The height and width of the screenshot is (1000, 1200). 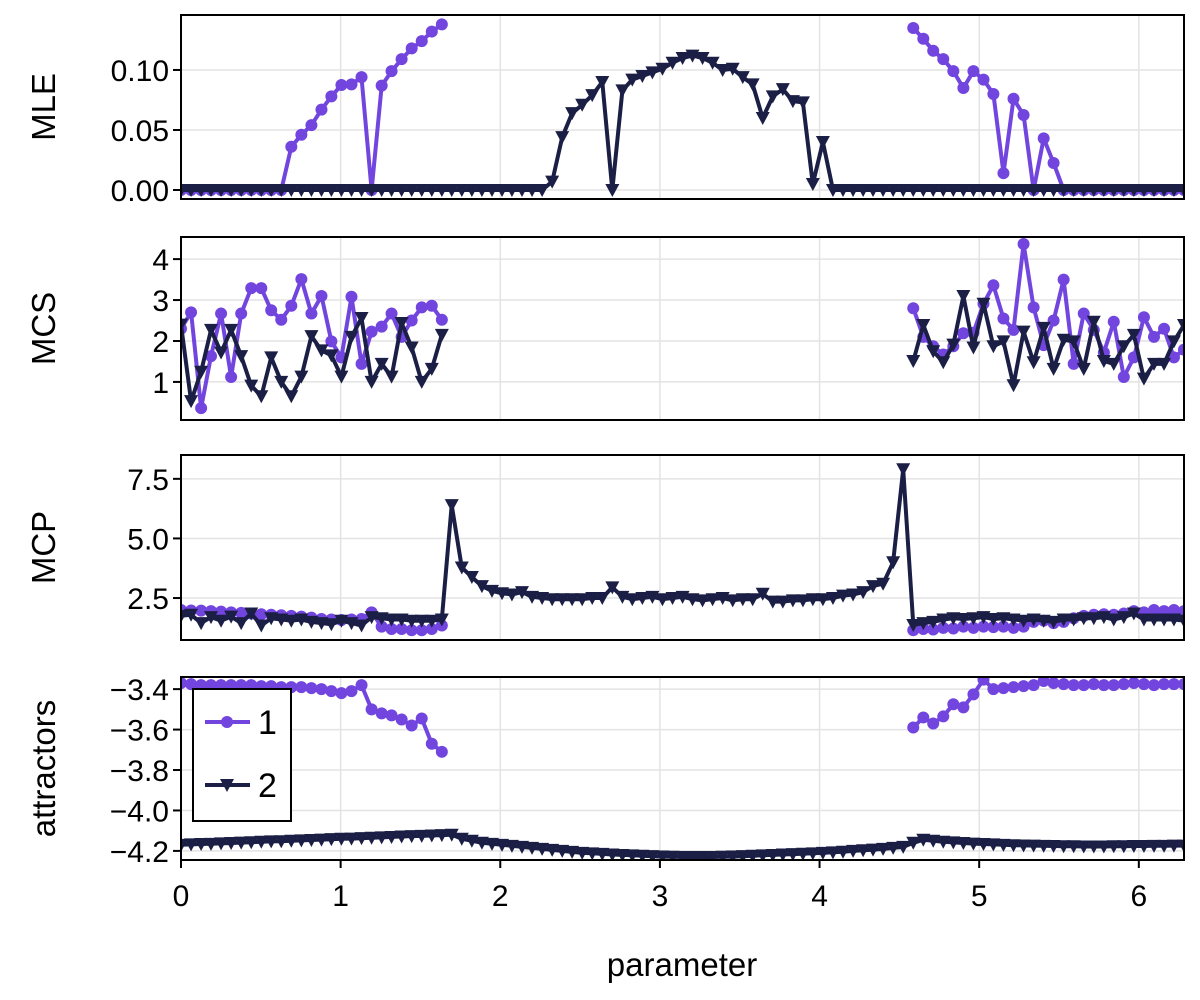 What do you see at coordinates (267, 723) in the screenshot?
I see `legend-label-1: 1` at bounding box center [267, 723].